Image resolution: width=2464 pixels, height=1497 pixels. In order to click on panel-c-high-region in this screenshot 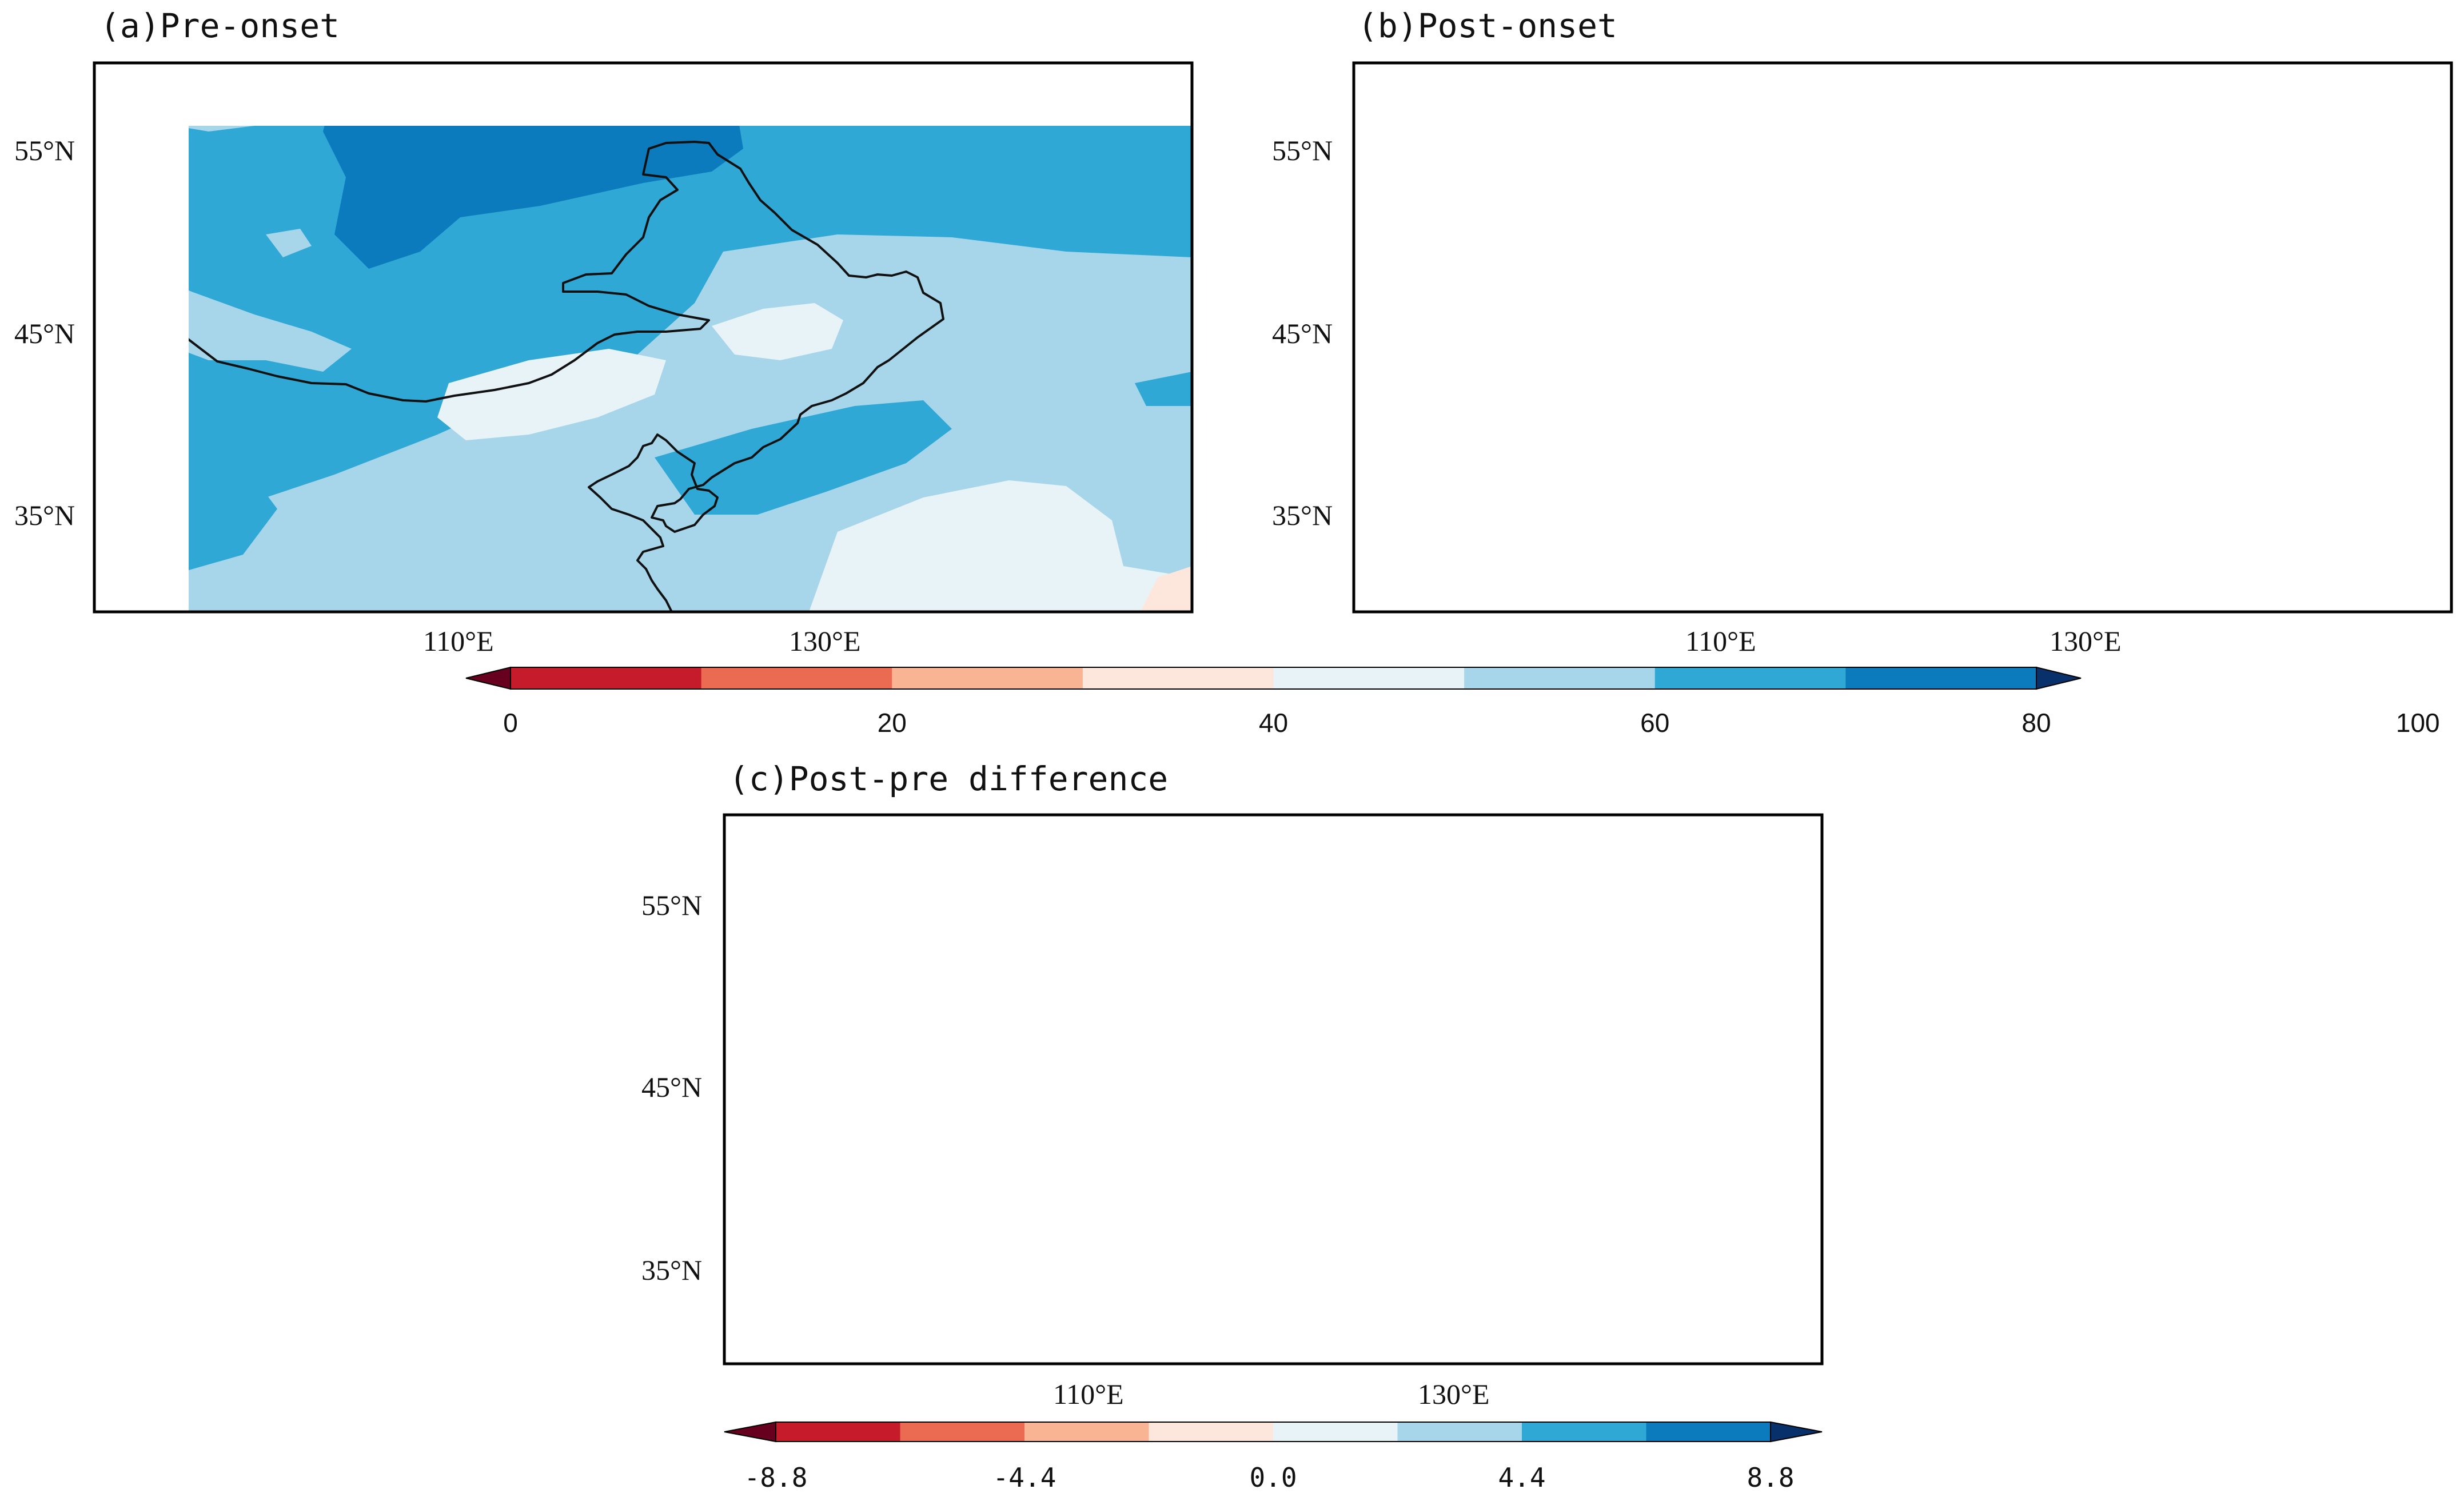, I will do `click(1642, 1260)`.